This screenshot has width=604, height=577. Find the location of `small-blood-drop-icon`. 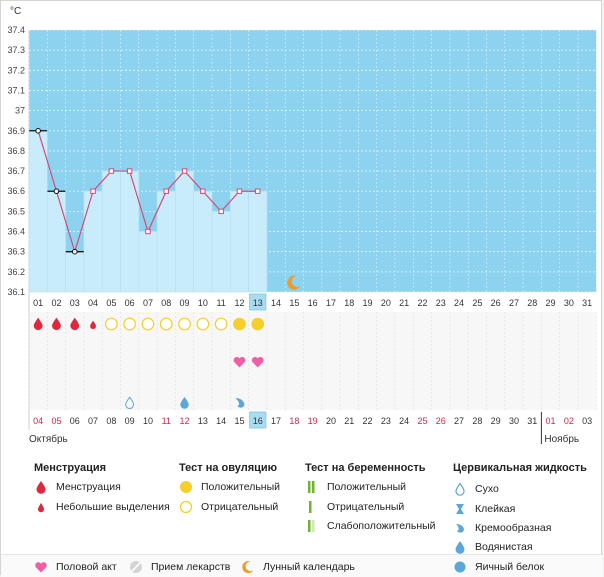

small-blood-drop-icon is located at coordinates (41, 508).